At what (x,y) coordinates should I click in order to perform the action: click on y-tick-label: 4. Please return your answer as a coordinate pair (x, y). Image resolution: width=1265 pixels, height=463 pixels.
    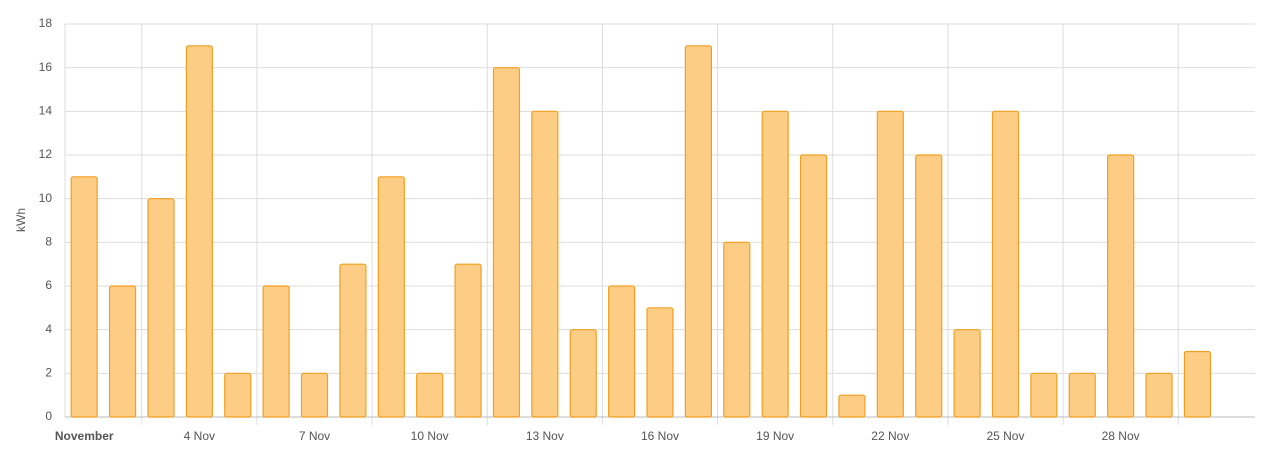
    Looking at the image, I should click on (48, 329).